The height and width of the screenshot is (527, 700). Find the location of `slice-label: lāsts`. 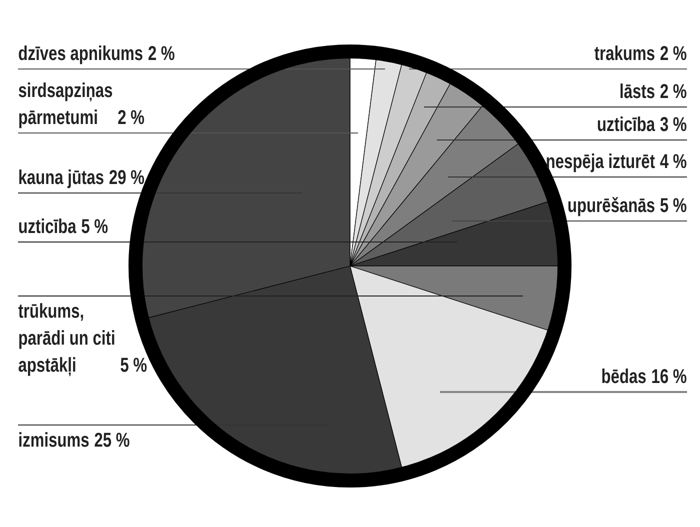

slice-label: lāsts is located at coordinates (637, 90).